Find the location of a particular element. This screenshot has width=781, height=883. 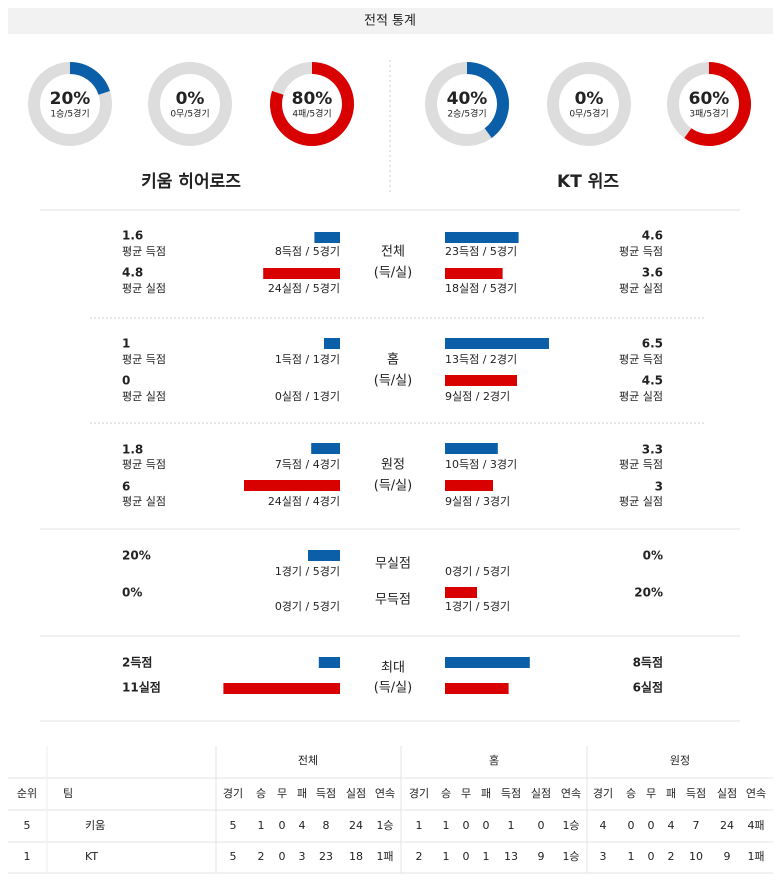

donut-sub: 1승/5경기 is located at coordinates (69, 114).